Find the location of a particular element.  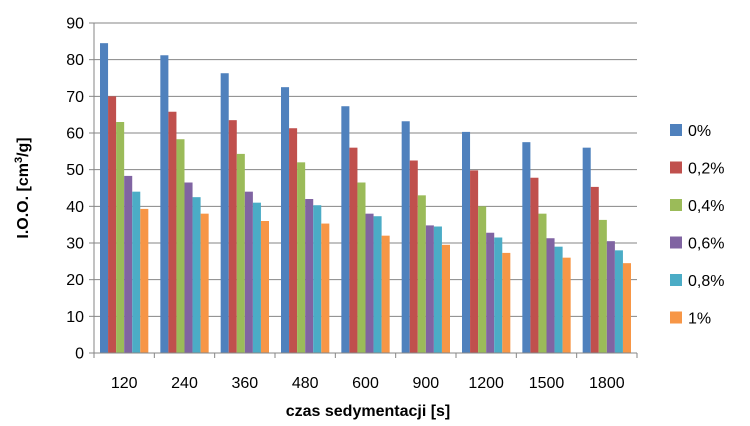

legend-label: 0% is located at coordinates (699, 131).